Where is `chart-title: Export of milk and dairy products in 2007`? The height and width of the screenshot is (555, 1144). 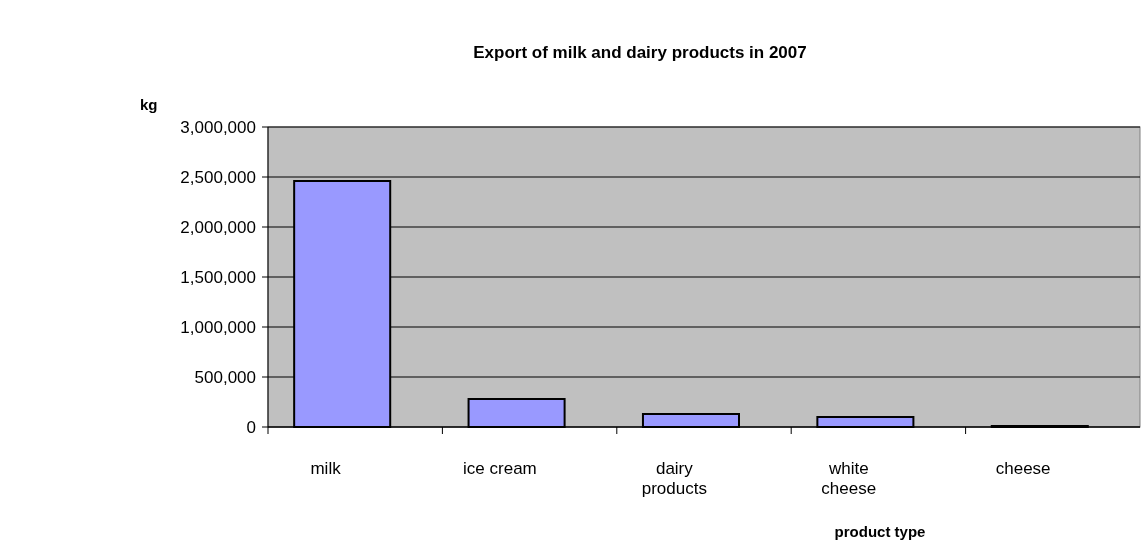 chart-title: Export of milk and dairy products in 2007 is located at coordinates (640, 52).